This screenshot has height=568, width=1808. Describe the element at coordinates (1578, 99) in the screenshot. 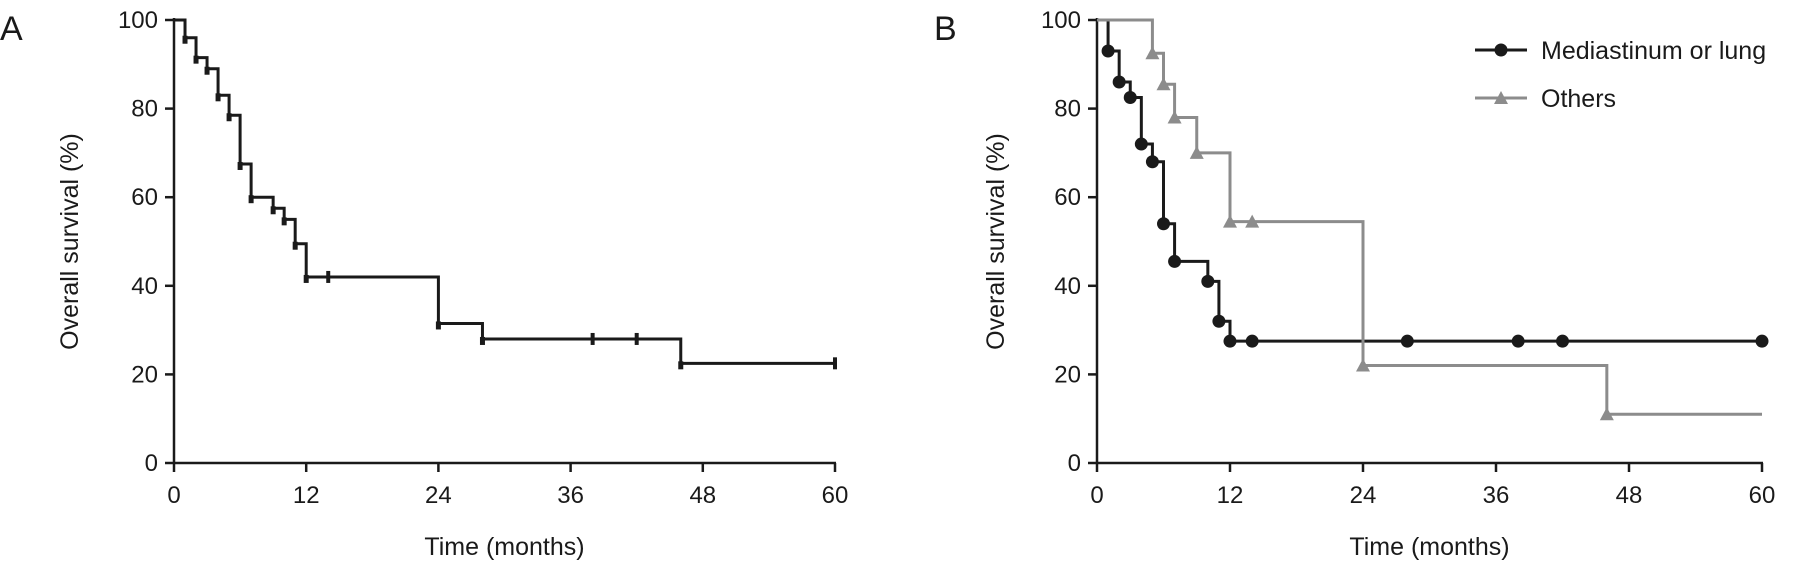

I see `legend-label: Others` at that location.